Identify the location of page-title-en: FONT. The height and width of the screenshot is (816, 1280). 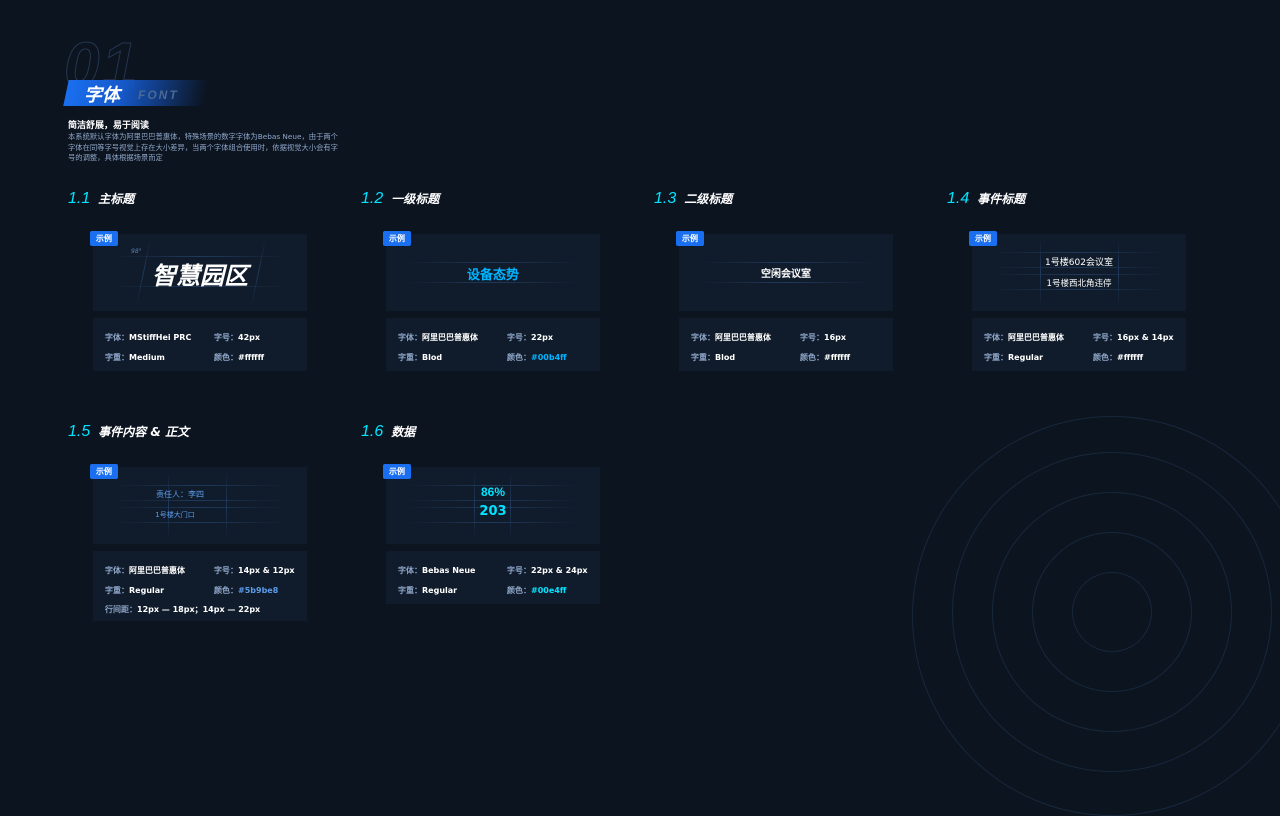
(158, 95).